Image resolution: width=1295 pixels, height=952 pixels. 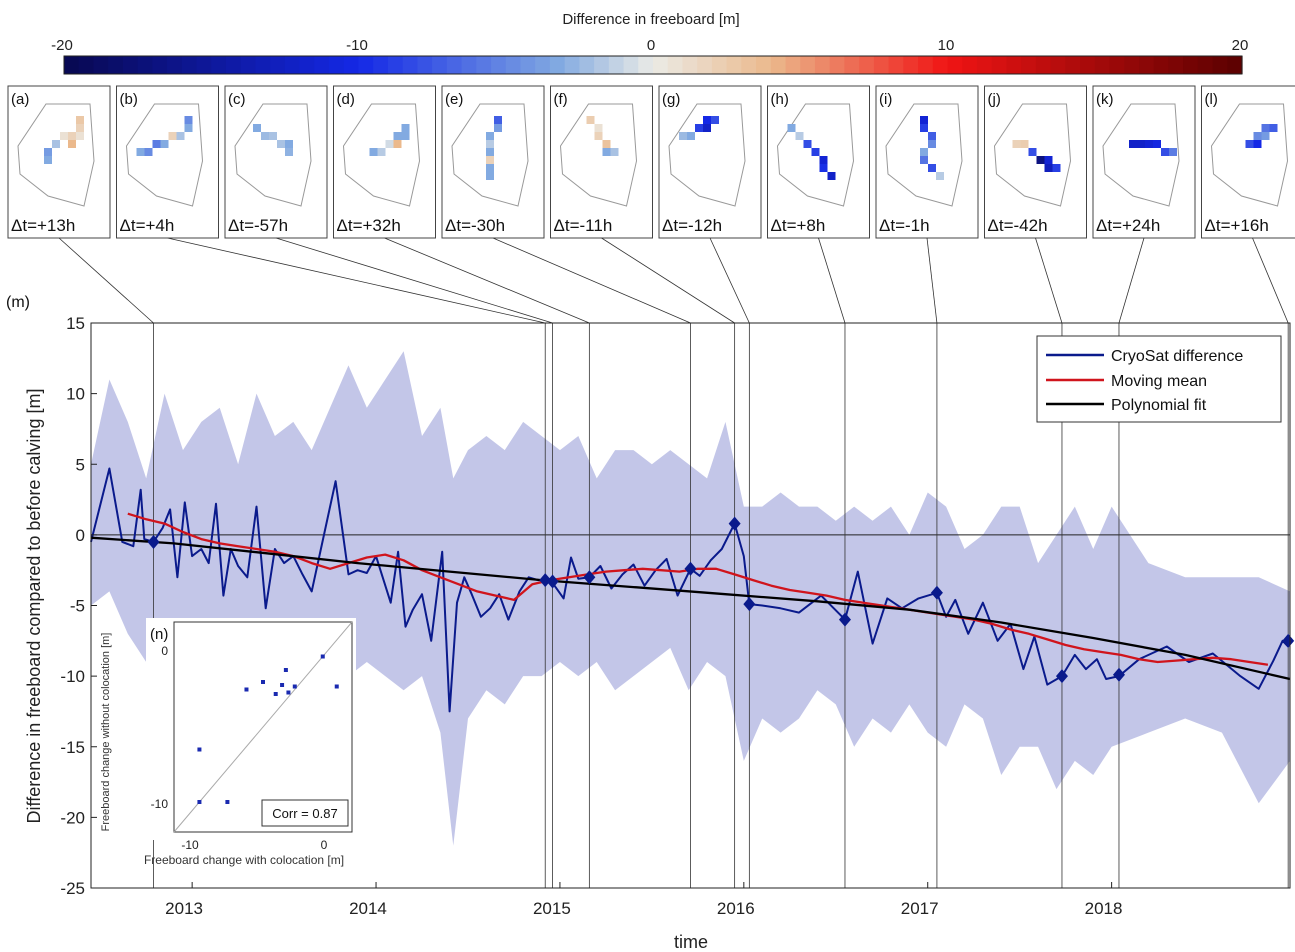 What do you see at coordinates (106, 732) in the screenshot?
I see `inset-y-axis-label: Freeboard change without colocation [m]` at bounding box center [106, 732].